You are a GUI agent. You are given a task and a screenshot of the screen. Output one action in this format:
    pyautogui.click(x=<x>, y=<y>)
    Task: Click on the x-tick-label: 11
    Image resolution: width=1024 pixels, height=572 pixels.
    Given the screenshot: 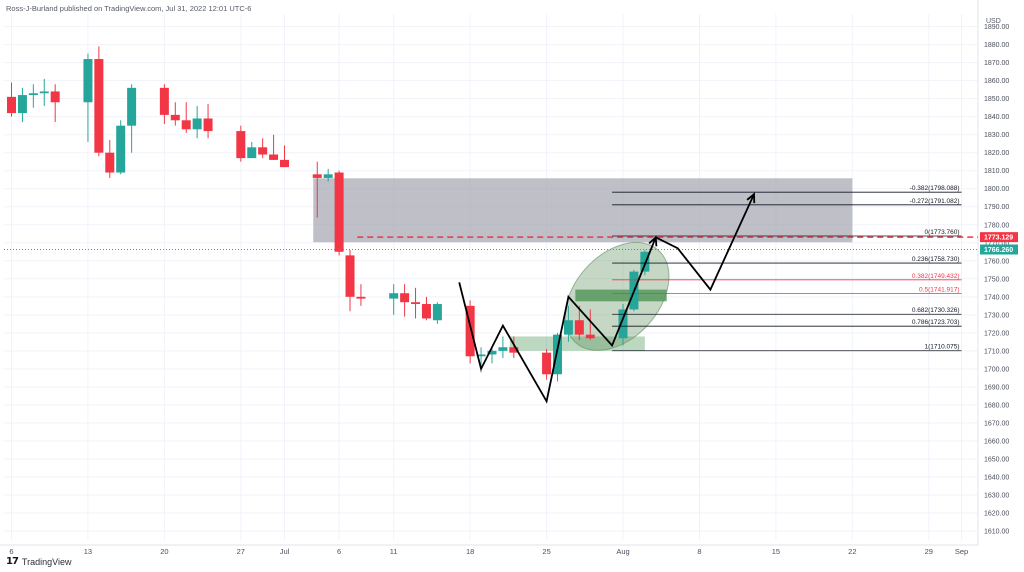 What is the action you would take?
    pyautogui.click(x=394, y=551)
    